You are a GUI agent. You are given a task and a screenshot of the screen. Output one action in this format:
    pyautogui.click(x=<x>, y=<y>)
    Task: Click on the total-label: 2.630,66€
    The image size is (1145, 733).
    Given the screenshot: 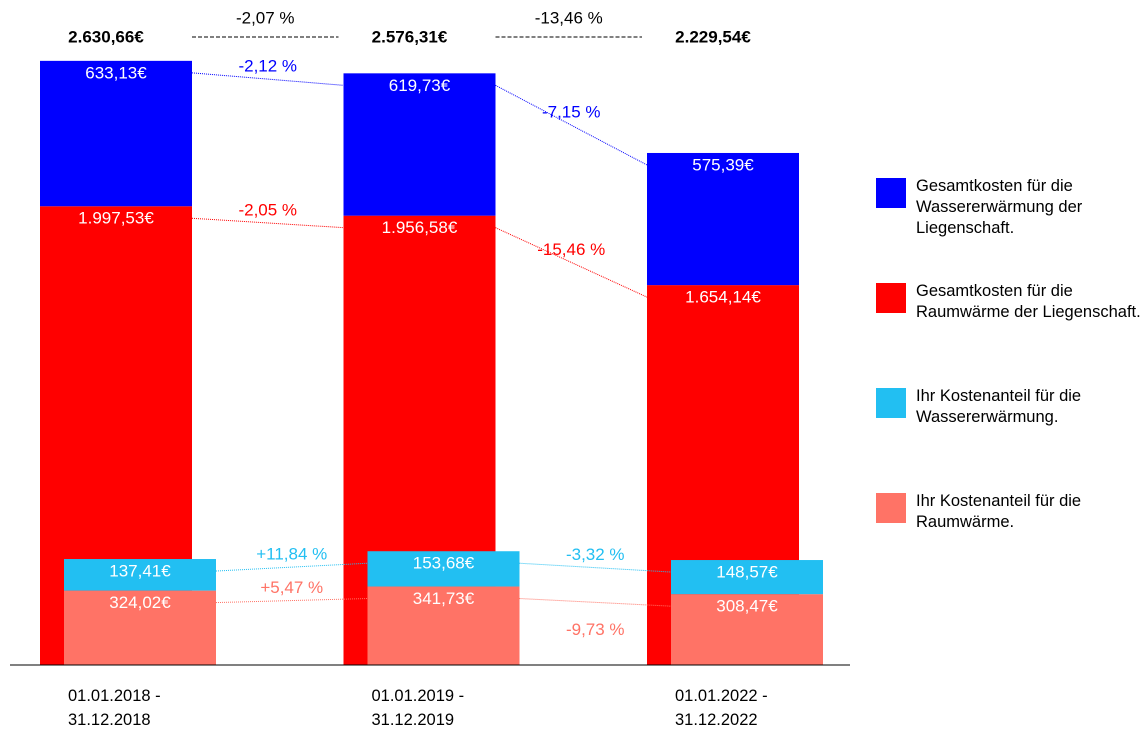 What is the action you would take?
    pyautogui.click(x=106, y=36)
    